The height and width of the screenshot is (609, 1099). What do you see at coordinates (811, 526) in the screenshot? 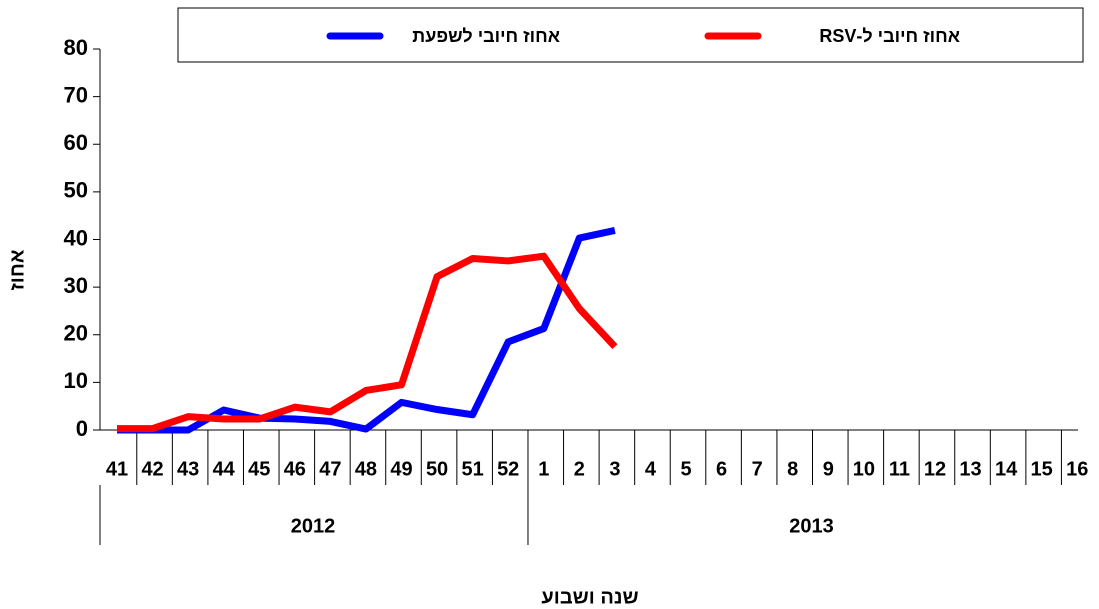
I see `group-label: 2013` at bounding box center [811, 526].